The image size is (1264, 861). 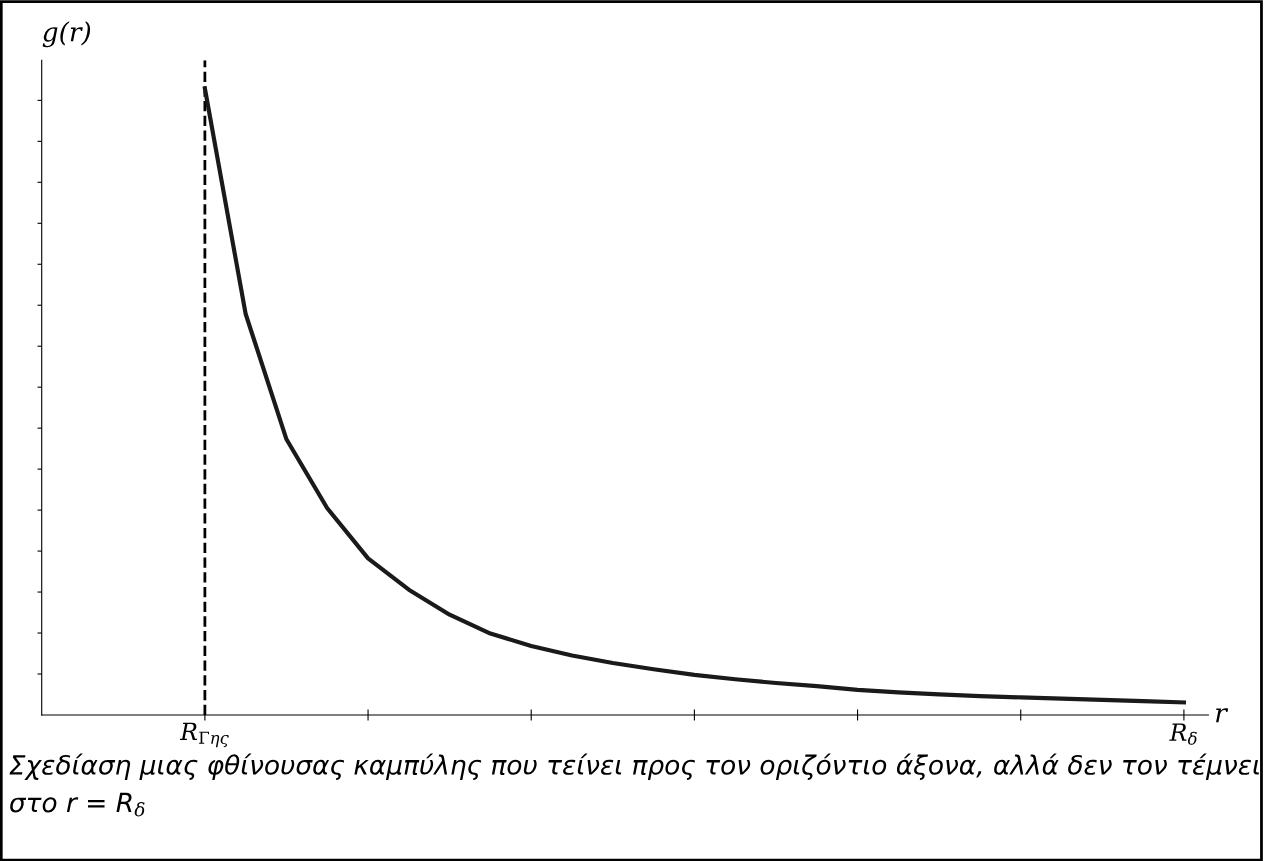 What do you see at coordinates (204, 735) in the screenshot?
I see `x-tick-label: R$_{Γης}$` at bounding box center [204, 735].